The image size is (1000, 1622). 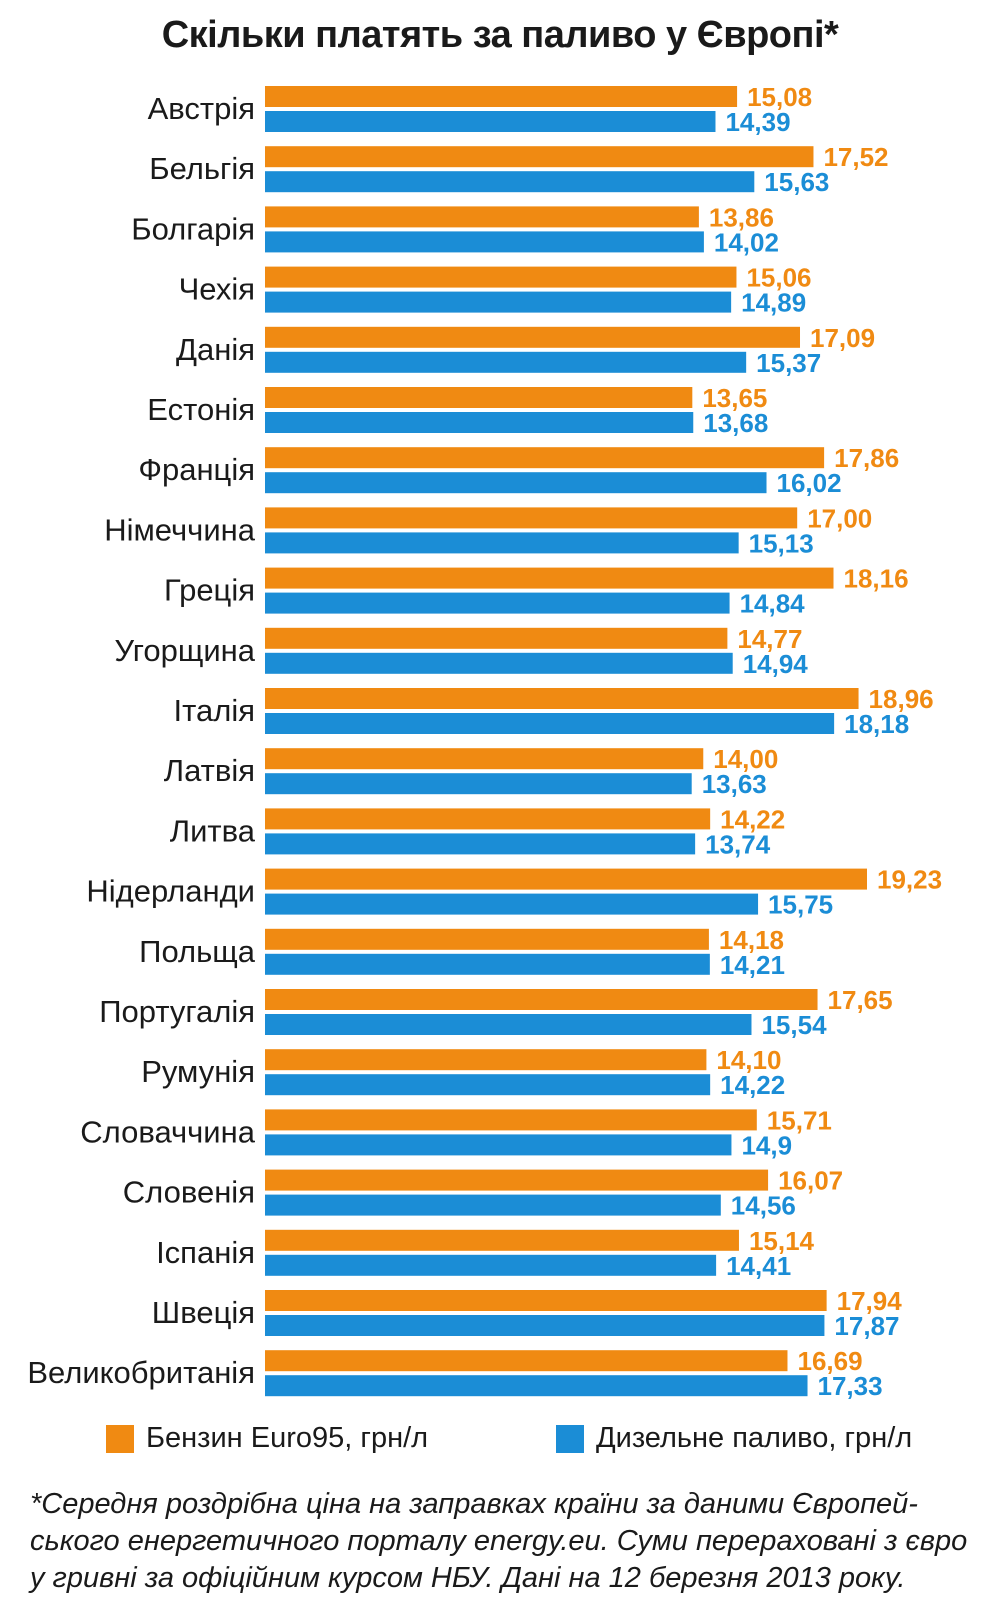 I want to click on chart-title: Скільки платять за паливо у Європі*, so click(x=500, y=35).